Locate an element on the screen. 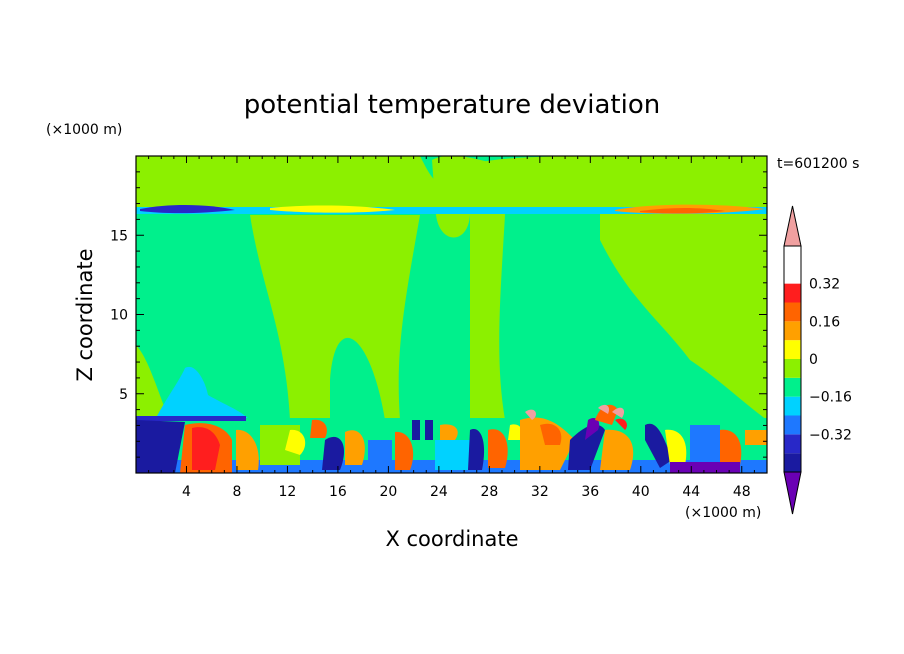 This screenshot has width=904, height=654. time-label: t=601200 s is located at coordinates (818, 164).